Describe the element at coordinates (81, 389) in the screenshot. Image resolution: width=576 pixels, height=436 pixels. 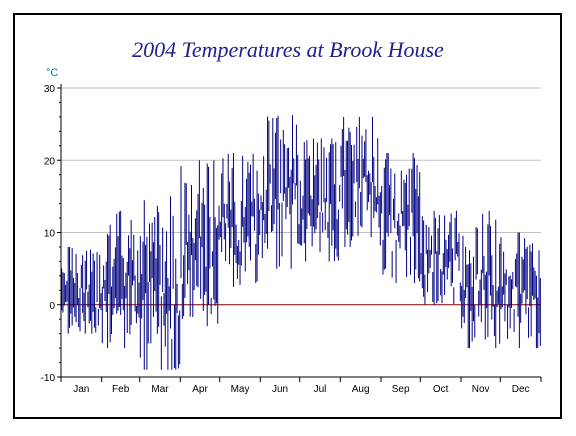
I see `x-tick-label-jan: Jan` at that location.